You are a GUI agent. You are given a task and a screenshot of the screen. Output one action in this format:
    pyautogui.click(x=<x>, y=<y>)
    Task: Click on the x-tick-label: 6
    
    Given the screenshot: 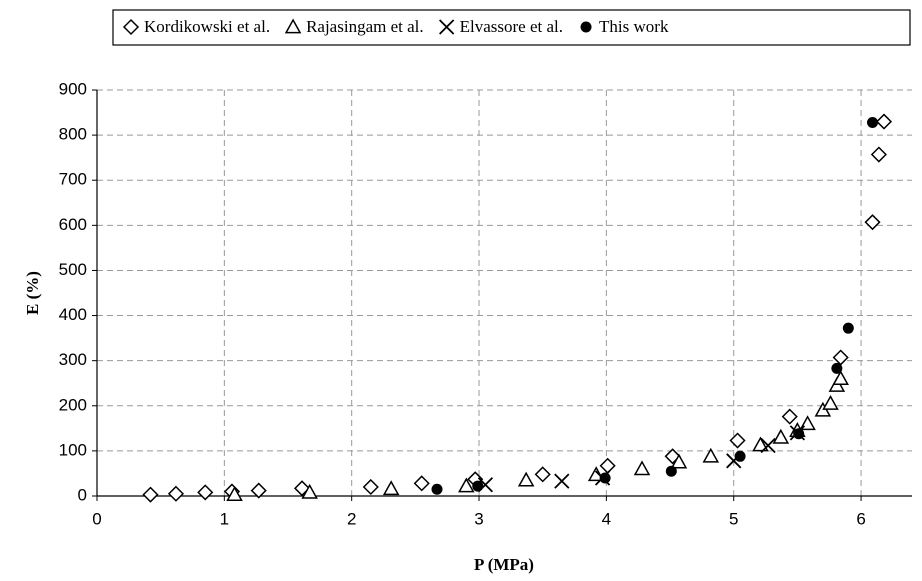 What is the action you would take?
    pyautogui.click(x=860, y=518)
    